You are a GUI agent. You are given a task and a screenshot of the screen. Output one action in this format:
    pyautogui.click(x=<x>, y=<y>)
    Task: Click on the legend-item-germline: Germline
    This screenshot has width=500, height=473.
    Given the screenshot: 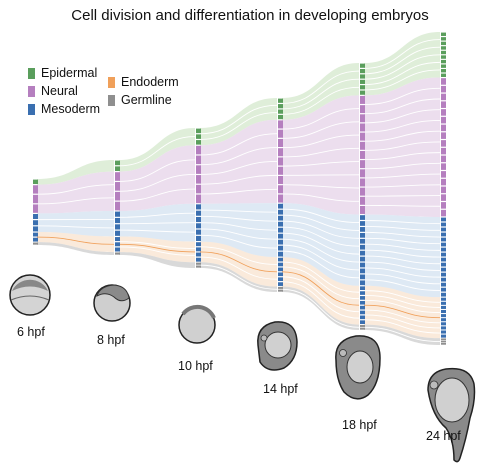 What is the action you would take?
    pyautogui.click(x=140, y=100)
    